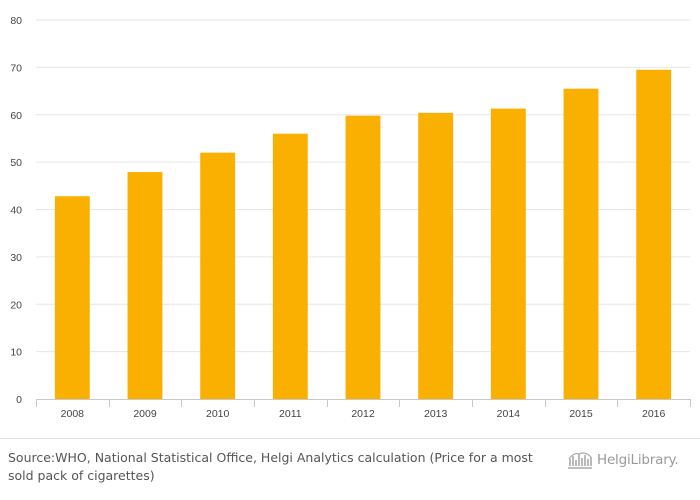 The width and height of the screenshot is (700, 500). I want to click on bar-2013, so click(436, 255).